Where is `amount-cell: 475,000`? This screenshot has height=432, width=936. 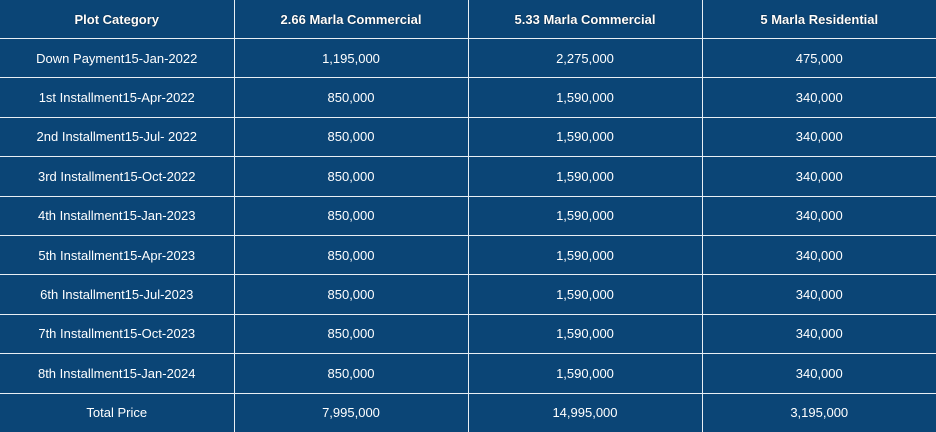 amount-cell: 475,000 is located at coordinates (818, 58).